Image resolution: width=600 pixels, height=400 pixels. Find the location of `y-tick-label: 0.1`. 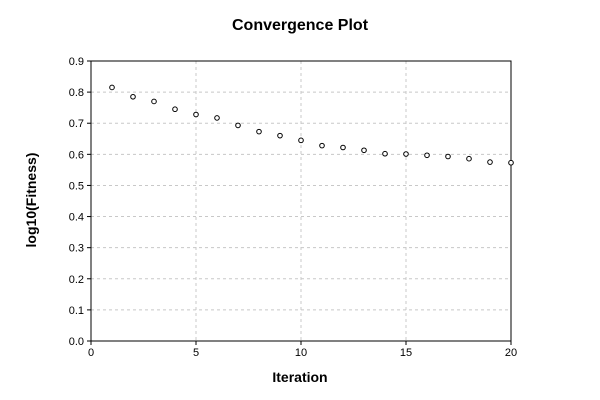

y-tick-label: 0.1 is located at coordinates (76, 311).